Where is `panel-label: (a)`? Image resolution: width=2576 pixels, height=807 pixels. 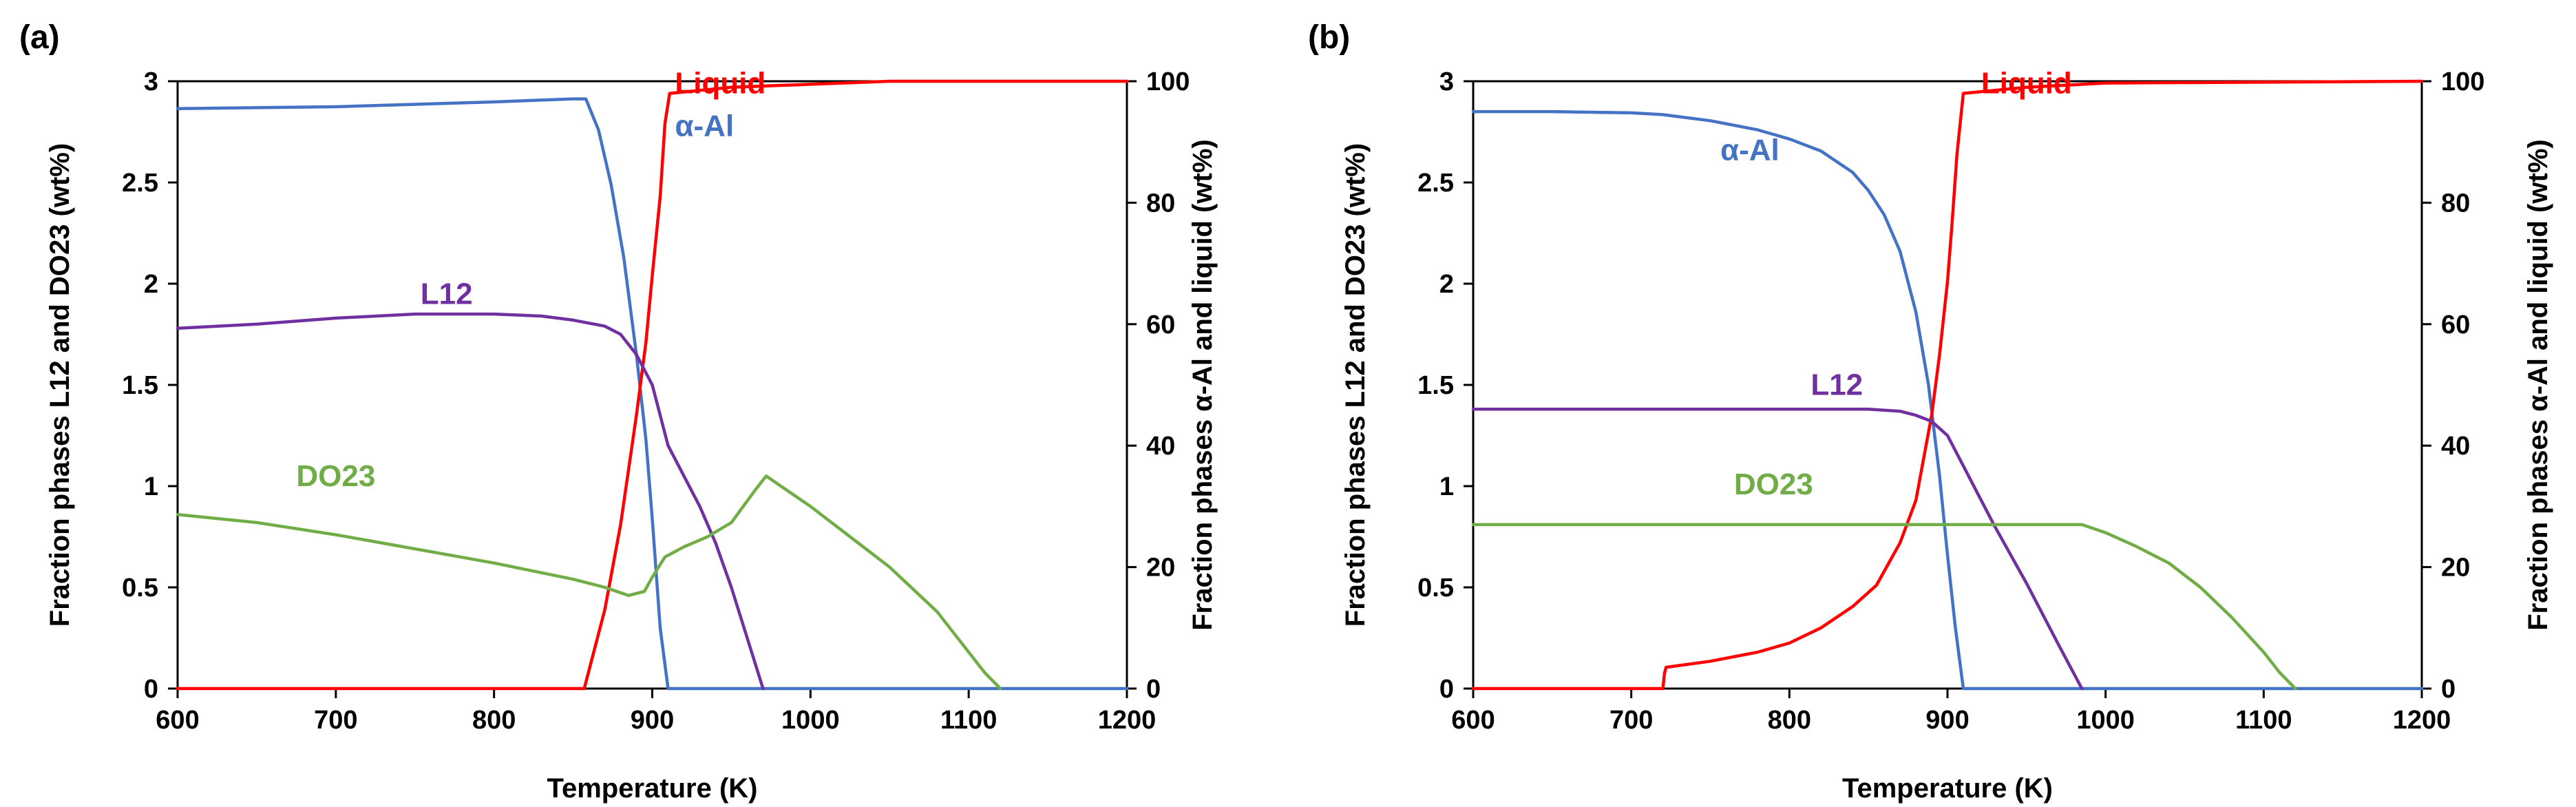
panel-label: (a) is located at coordinates (39, 37).